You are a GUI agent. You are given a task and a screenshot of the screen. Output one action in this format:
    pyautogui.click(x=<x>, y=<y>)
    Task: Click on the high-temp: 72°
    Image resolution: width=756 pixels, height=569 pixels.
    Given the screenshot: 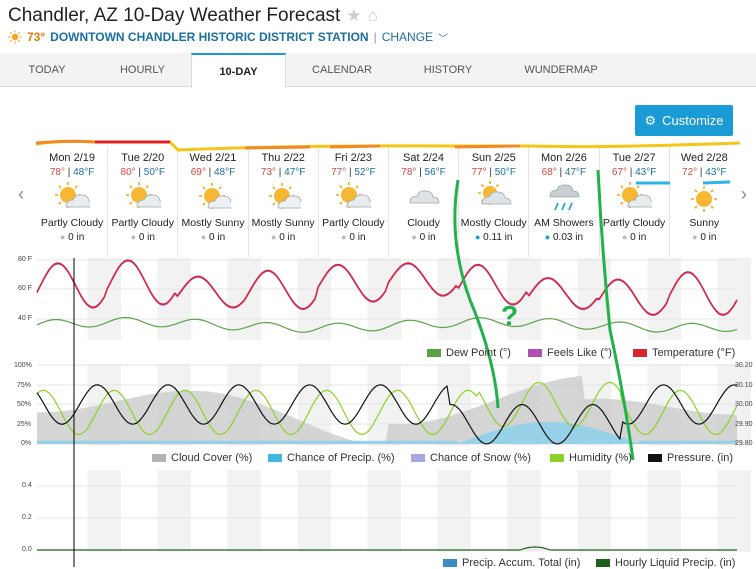 What is the action you would take?
    pyautogui.click(x=690, y=172)
    